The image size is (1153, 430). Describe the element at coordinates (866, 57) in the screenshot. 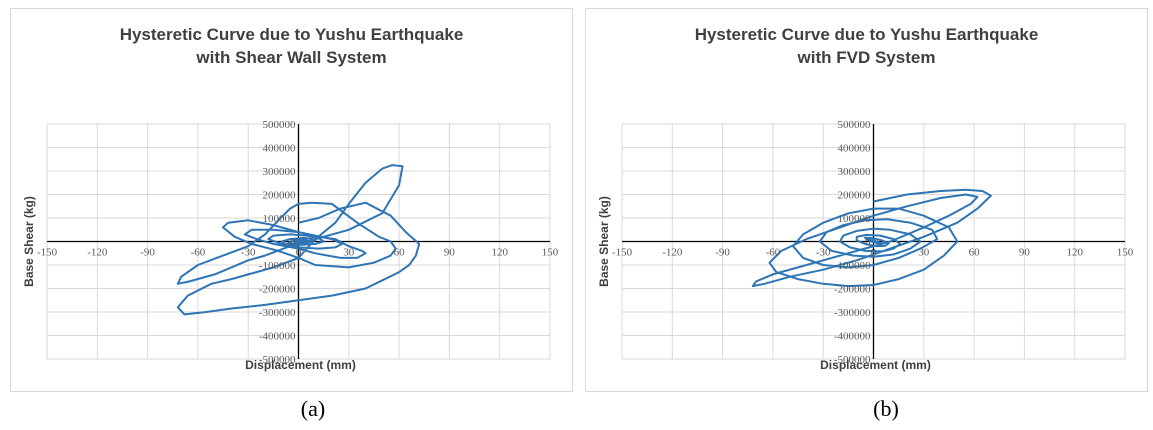

I see `chart-title-line-2: with FVD System` at that location.